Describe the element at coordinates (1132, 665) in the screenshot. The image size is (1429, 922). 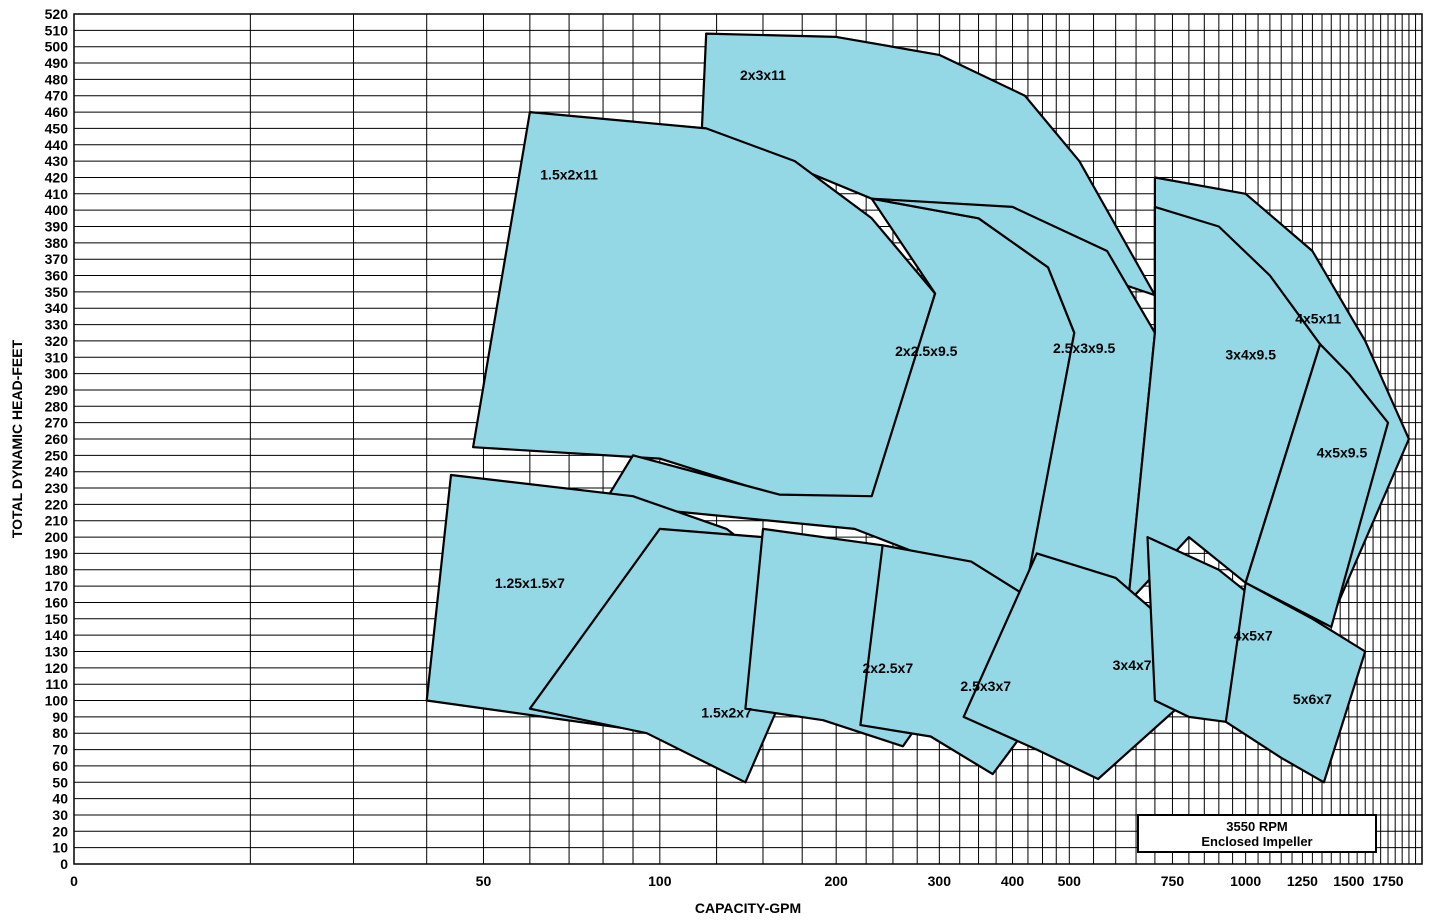
I see `region-label: 3x4x7` at that location.